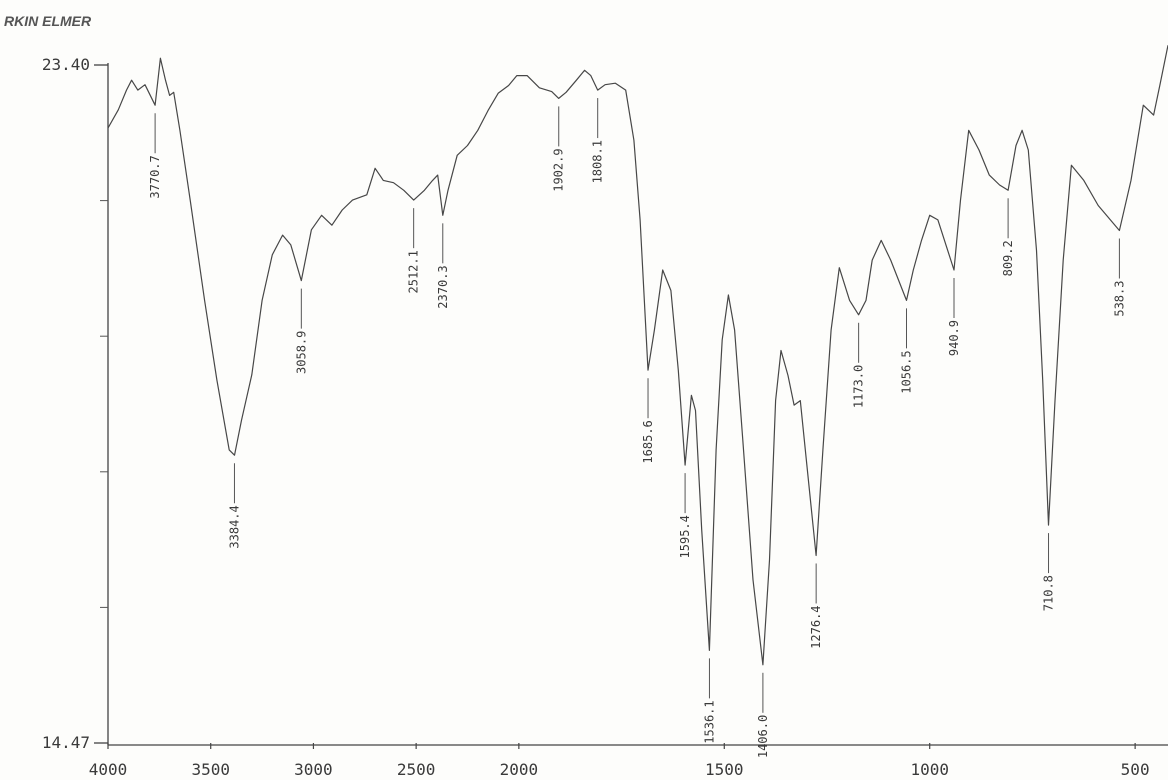 This screenshot has width=1168, height=780. What do you see at coordinates (313, 769) in the screenshot?
I see `x-tick-label: 3000` at bounding box center [313, 769].